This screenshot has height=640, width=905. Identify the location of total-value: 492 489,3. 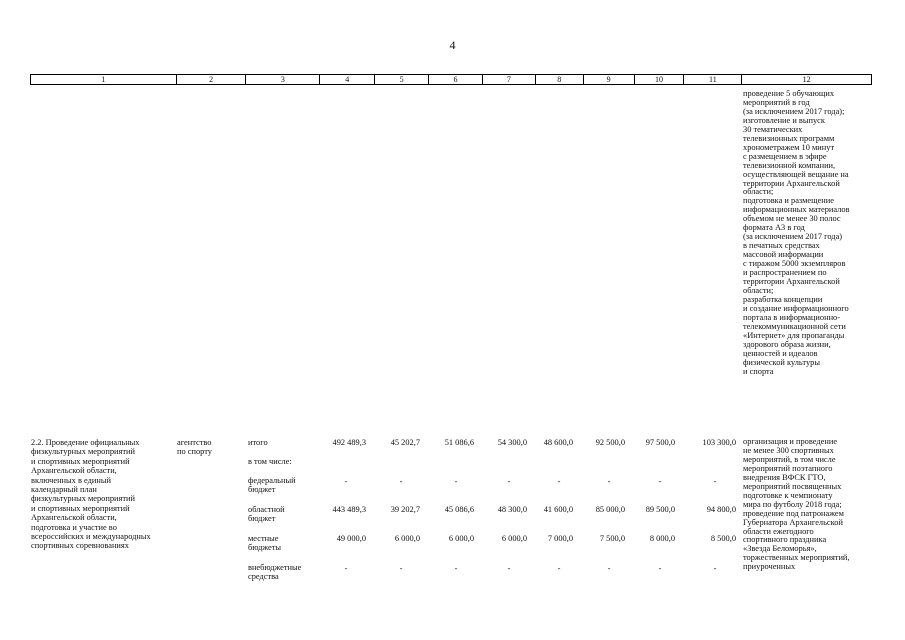
(349, 442).